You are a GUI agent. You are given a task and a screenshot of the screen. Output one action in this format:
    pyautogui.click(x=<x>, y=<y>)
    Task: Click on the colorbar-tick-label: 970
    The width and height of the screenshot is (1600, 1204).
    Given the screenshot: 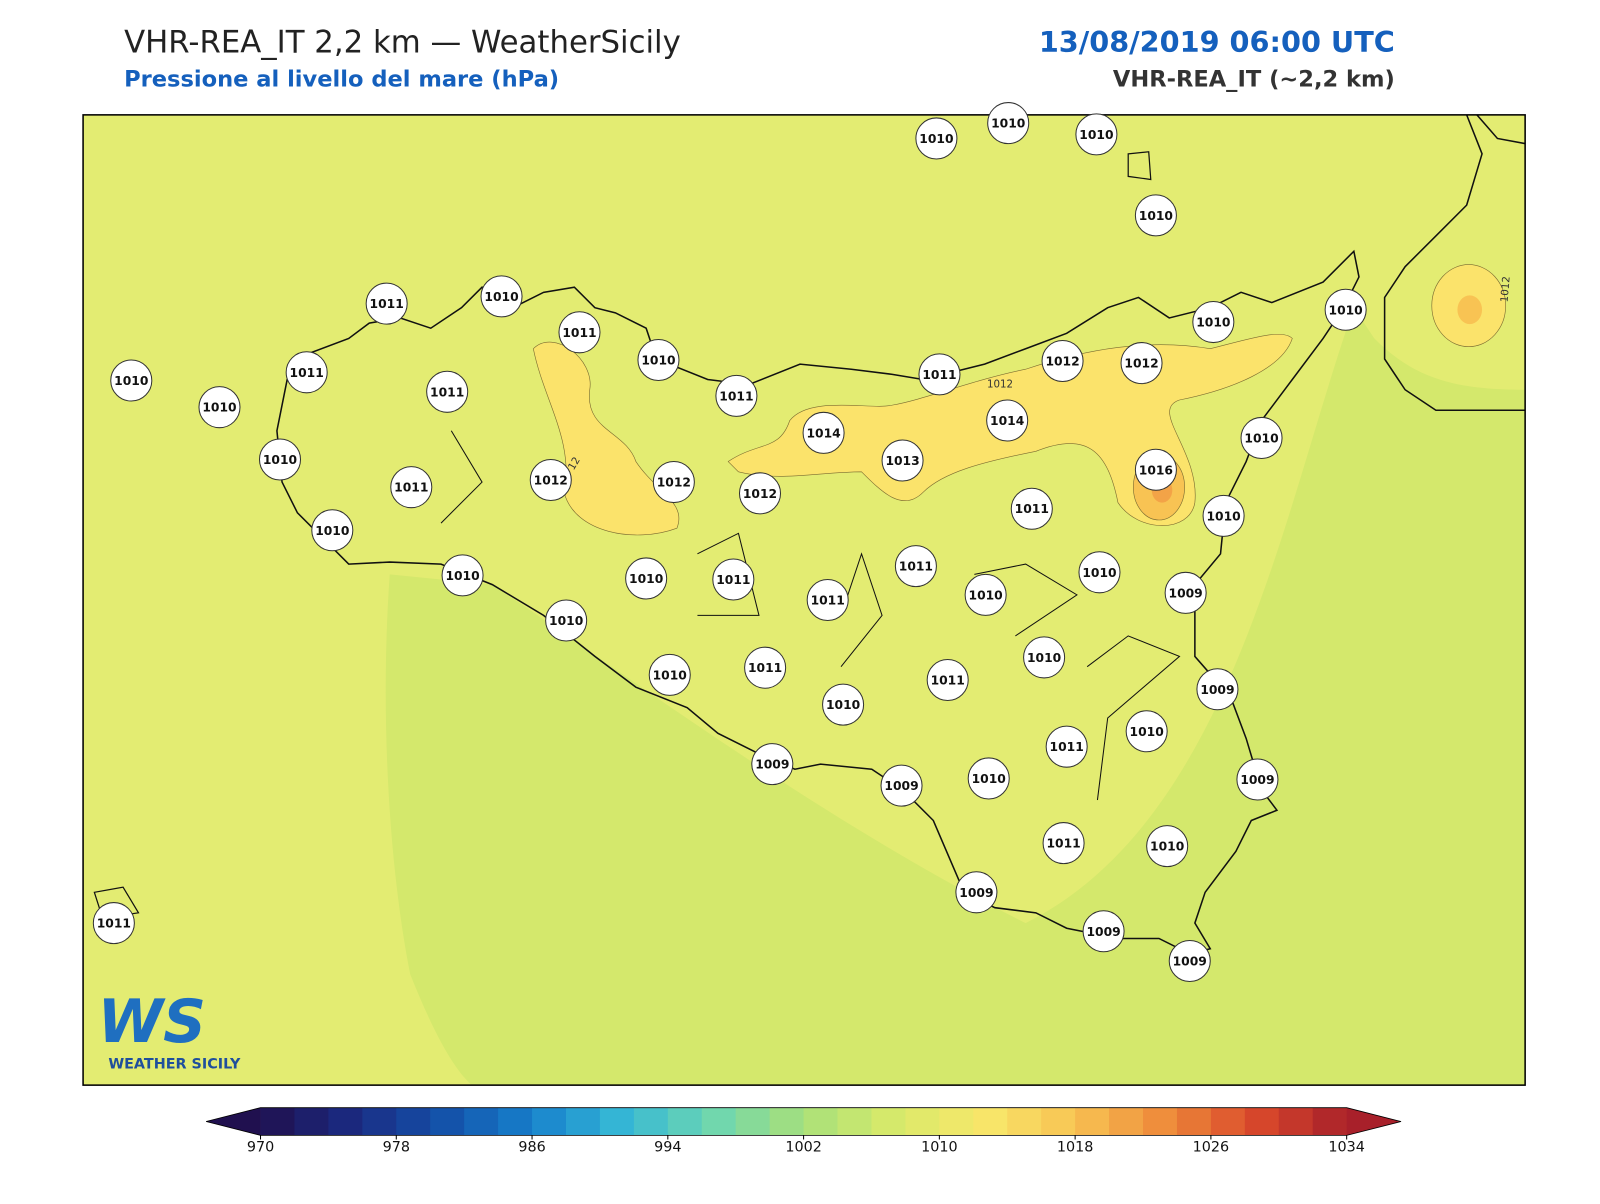 What is the action you would take?
    pyautogui.click(x=260, y=1148)
    